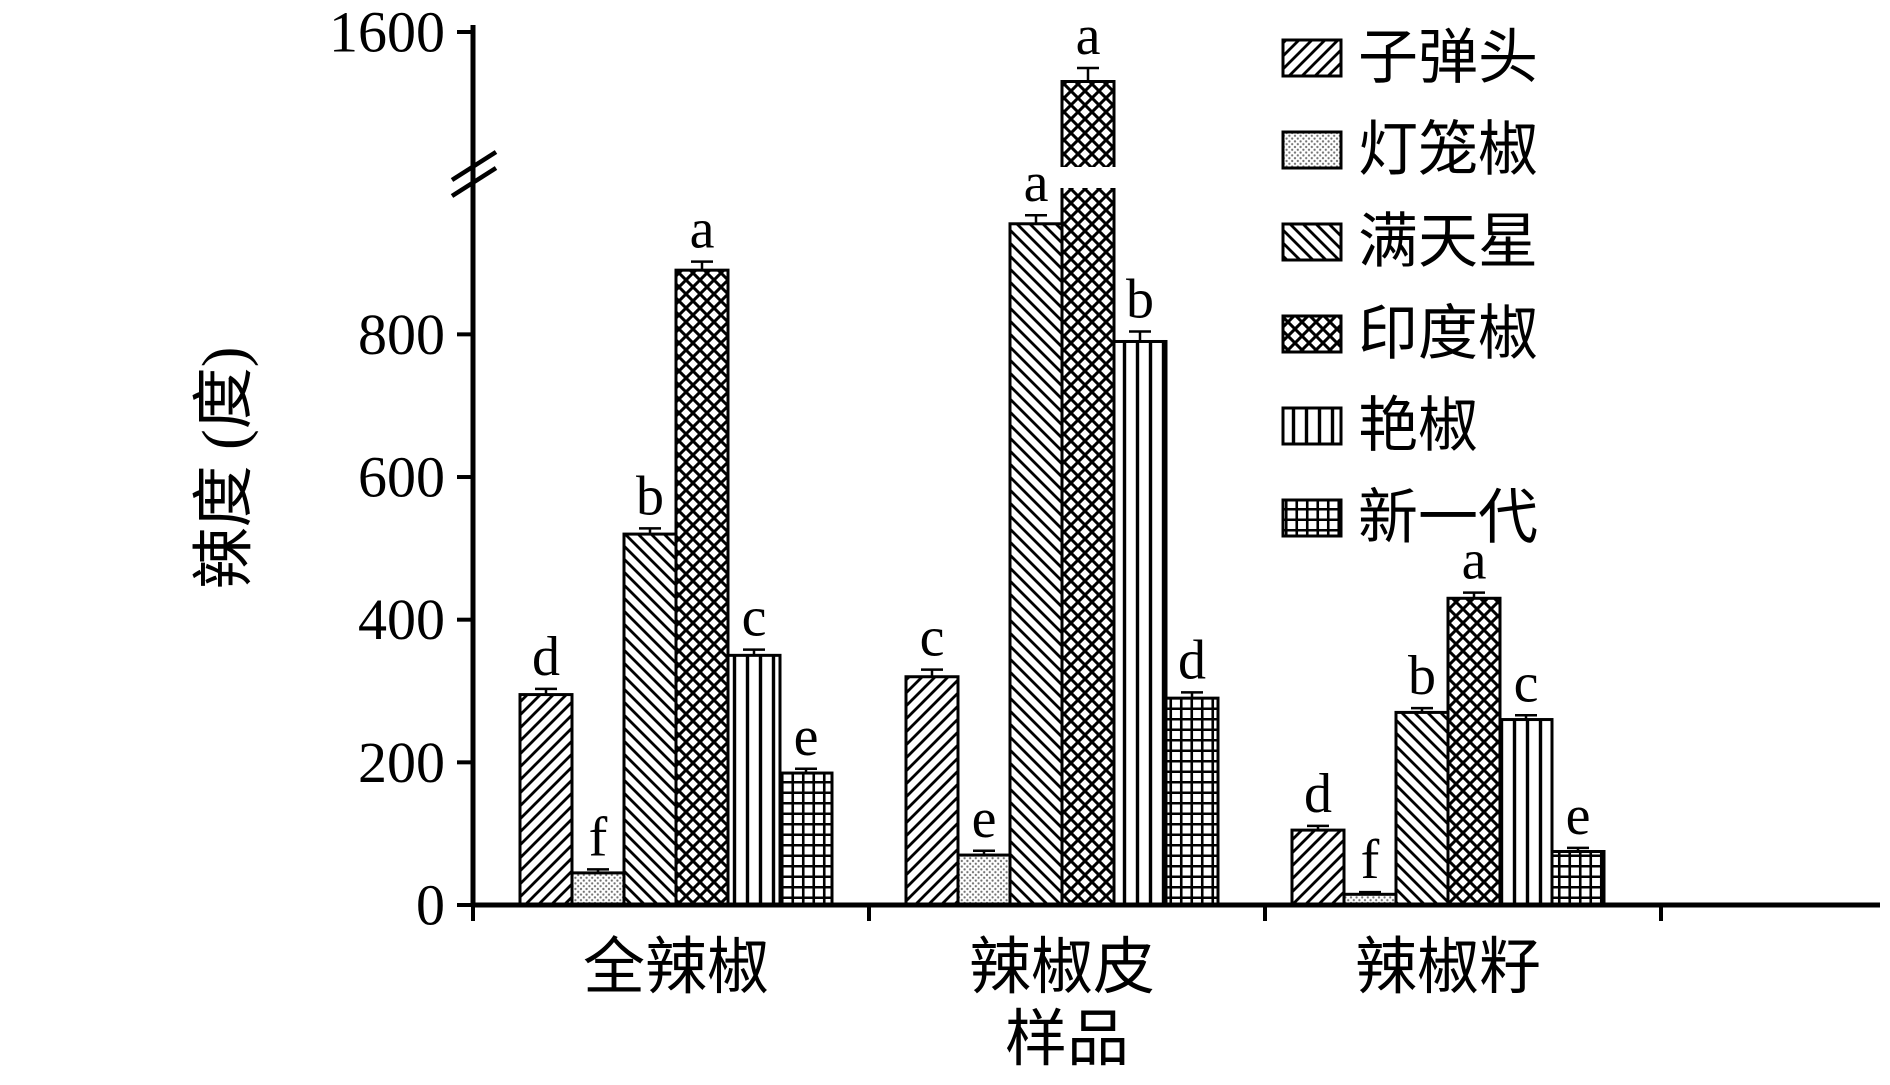 The image size is (1890, 1085). I want to click on bar-xinyidai-lajiaozi, so click(1578, 878).